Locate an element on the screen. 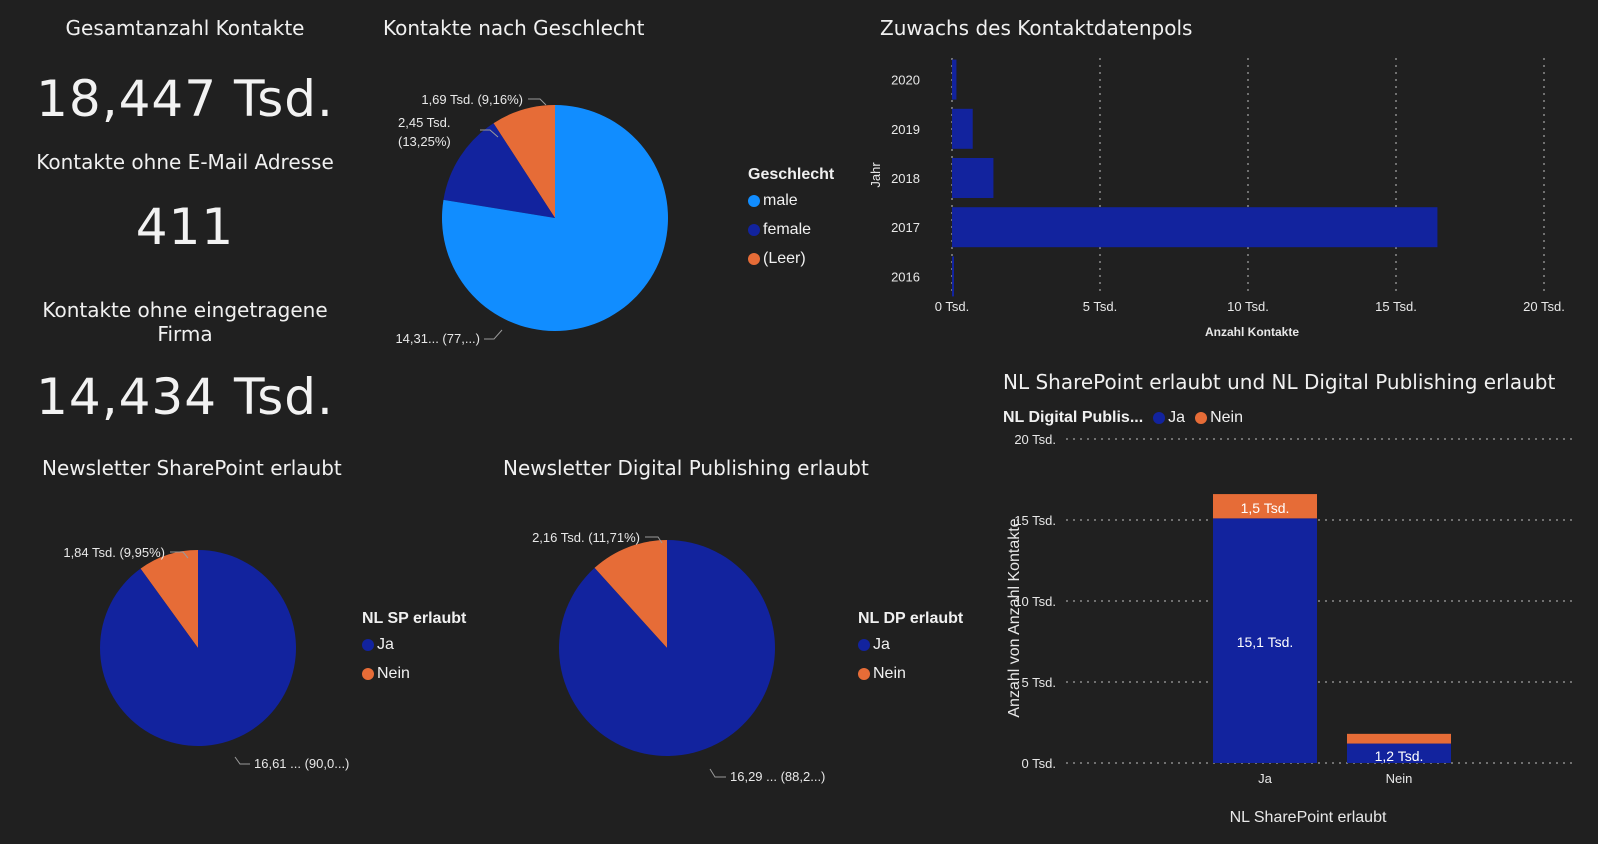  stacked-legend-label-nein: Nein is located at coordinates (1226, 417).